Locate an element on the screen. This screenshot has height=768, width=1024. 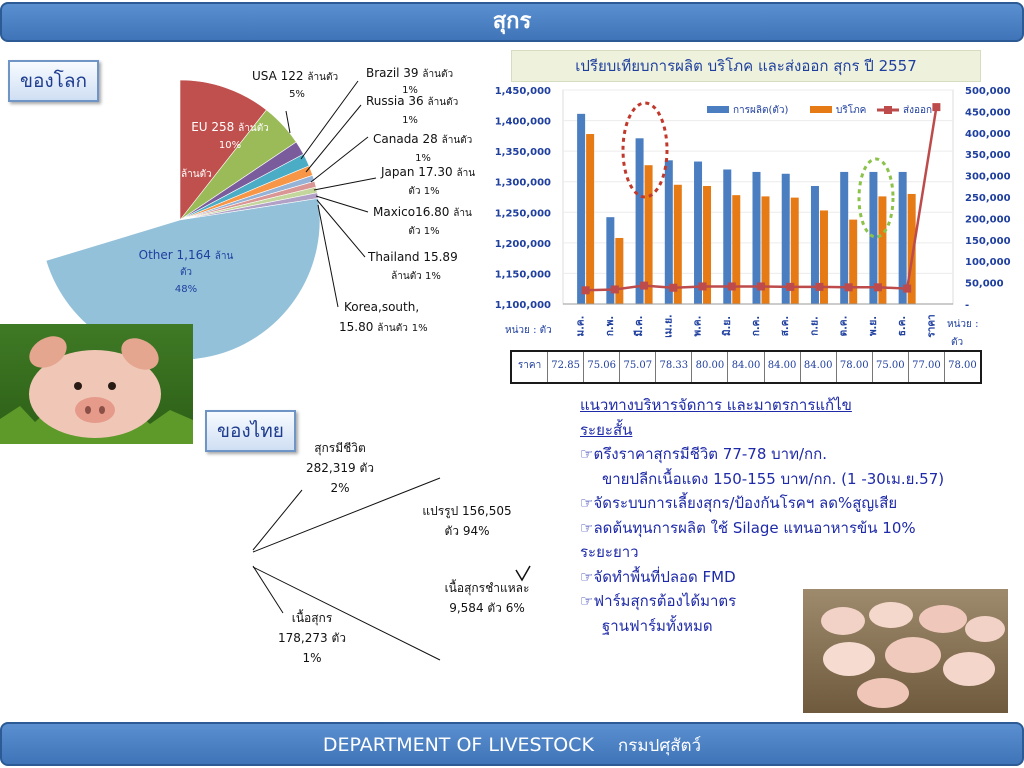
category-label: ส.ค. is located at coordinates (785, 326).